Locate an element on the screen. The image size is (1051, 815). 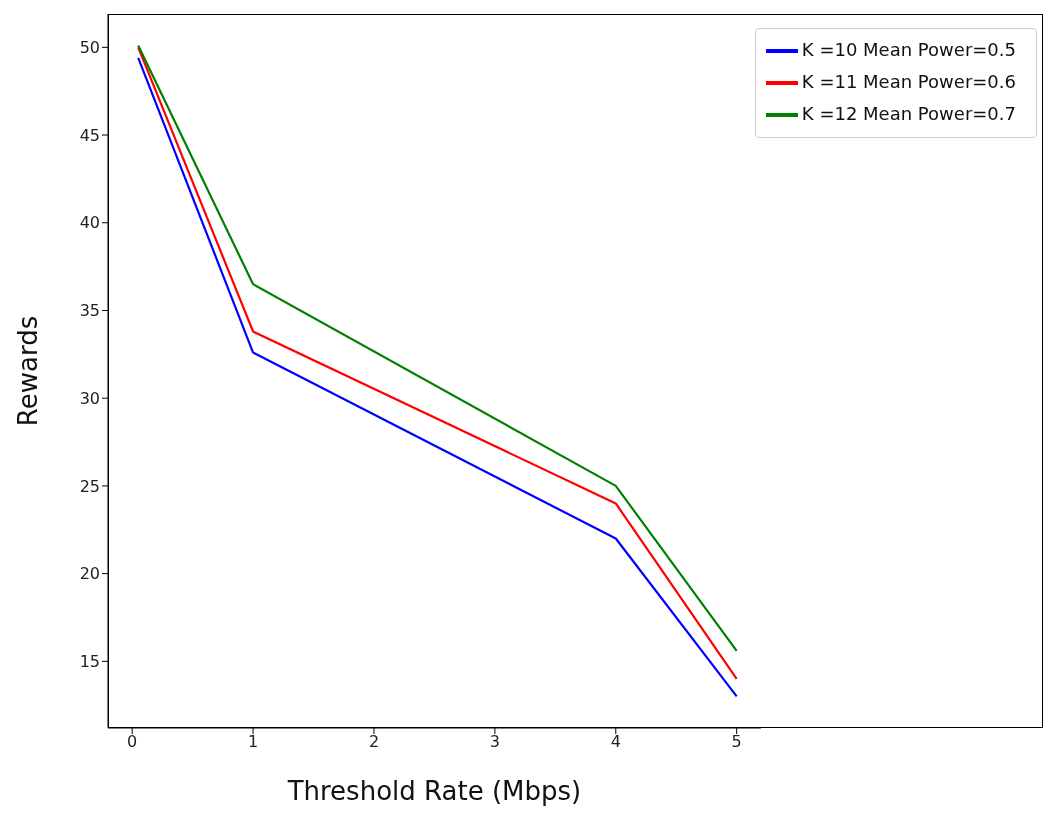
y-tick-label: 50 is located at coordinates (89, 48).